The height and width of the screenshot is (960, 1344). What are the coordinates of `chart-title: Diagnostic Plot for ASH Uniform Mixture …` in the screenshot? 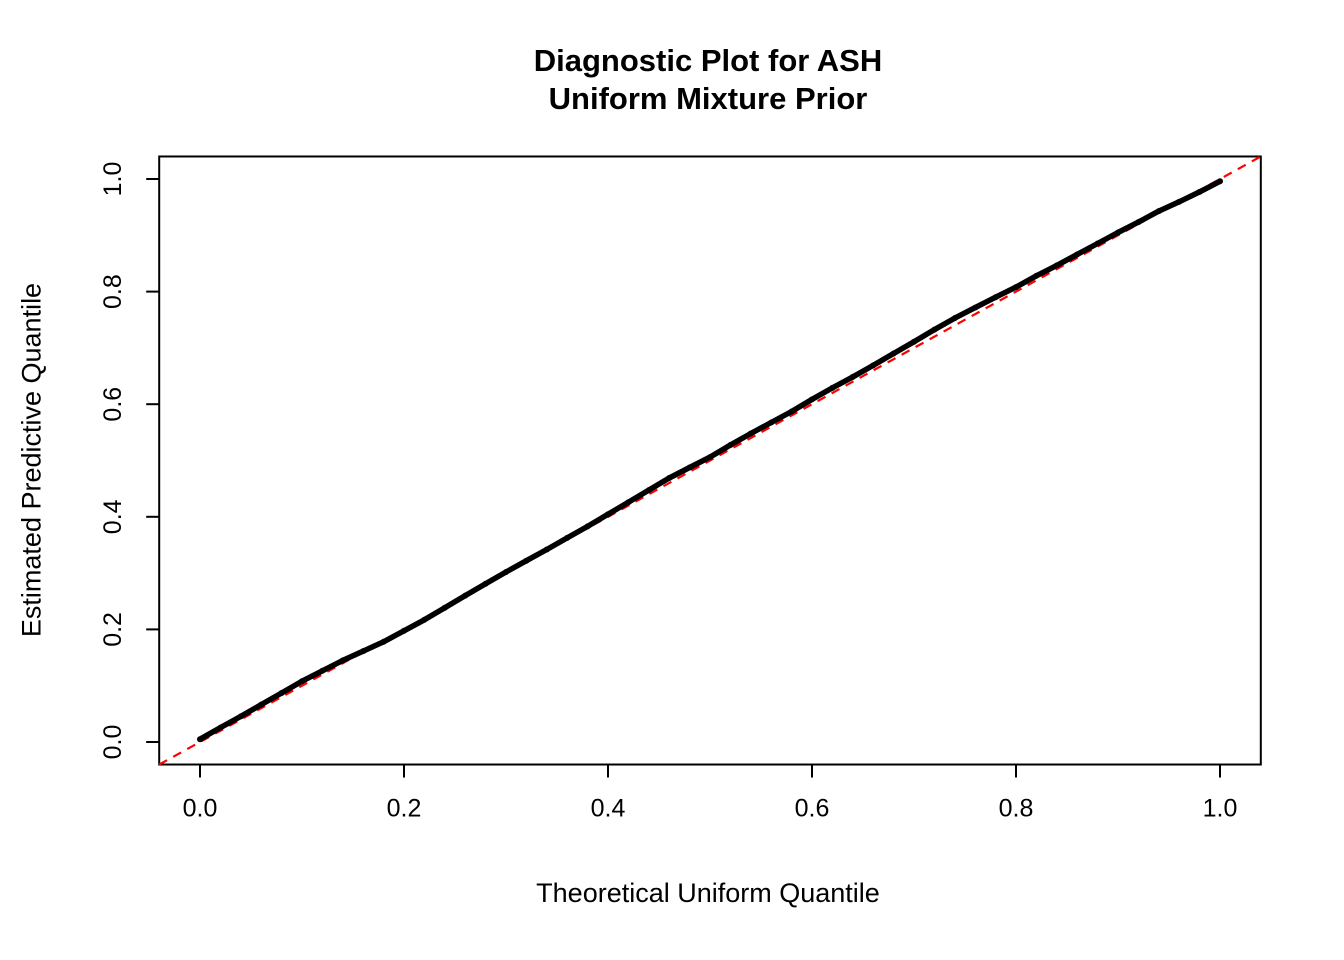 It's located at (708, 80).